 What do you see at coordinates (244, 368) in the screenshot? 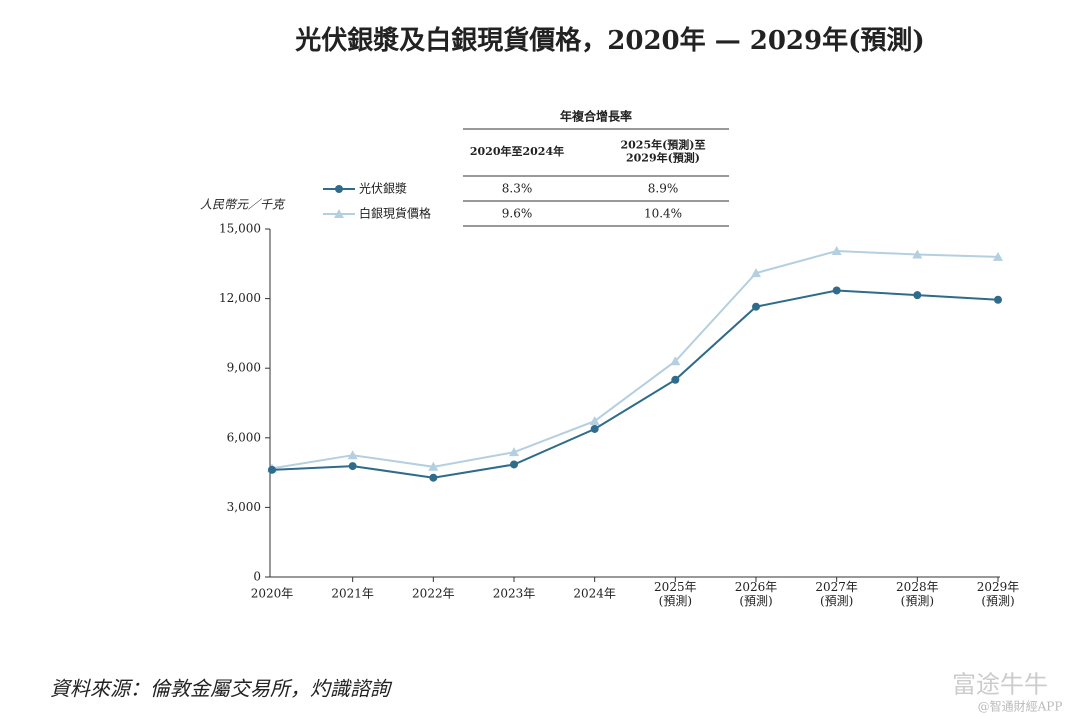
I see `y-tick-label: 9,000` at bounding box center [244, 368].